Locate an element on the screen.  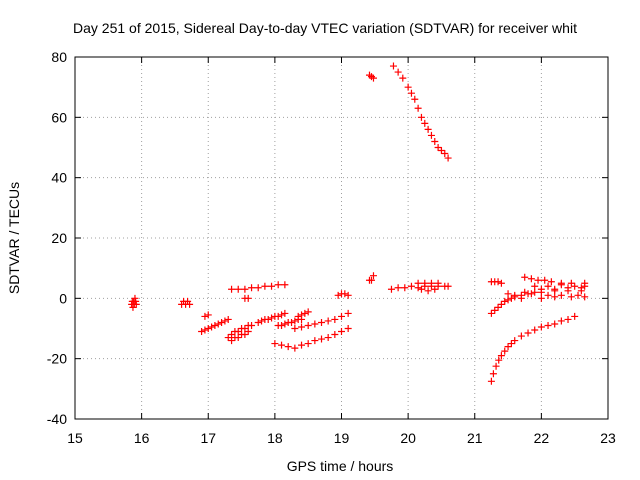
y-tick-label: -40 is located at coordinates (57, 419).